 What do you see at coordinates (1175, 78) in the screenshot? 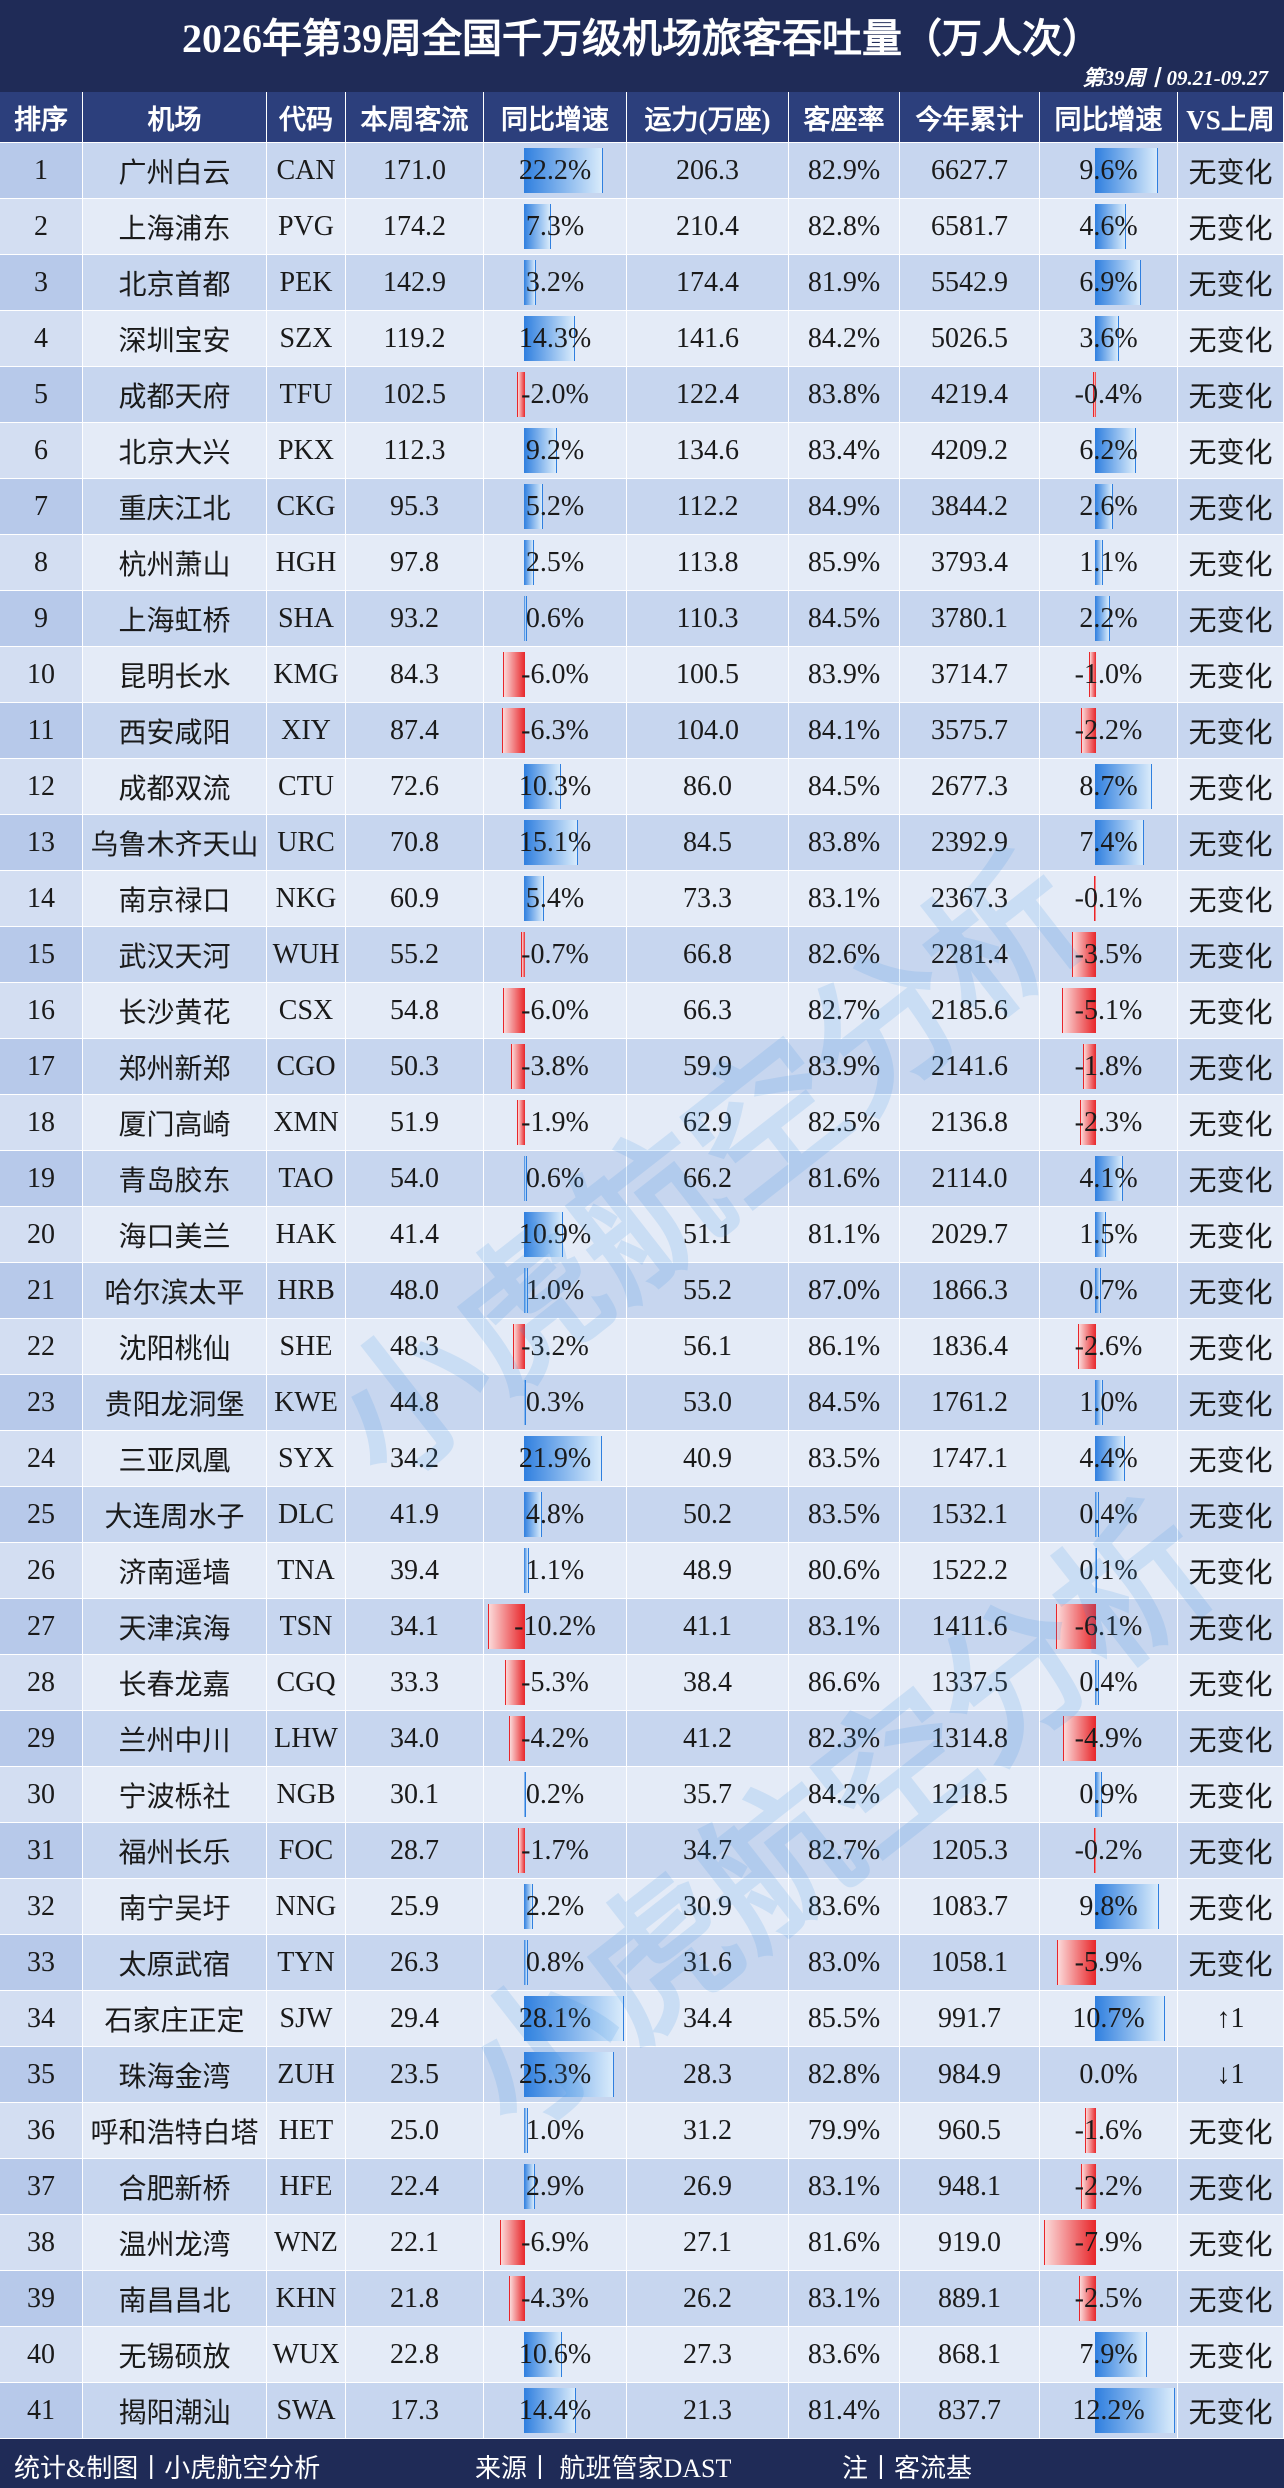
I see `subtitle: 第39周丨09.21-09.27` at bounding box center [1175, 78].